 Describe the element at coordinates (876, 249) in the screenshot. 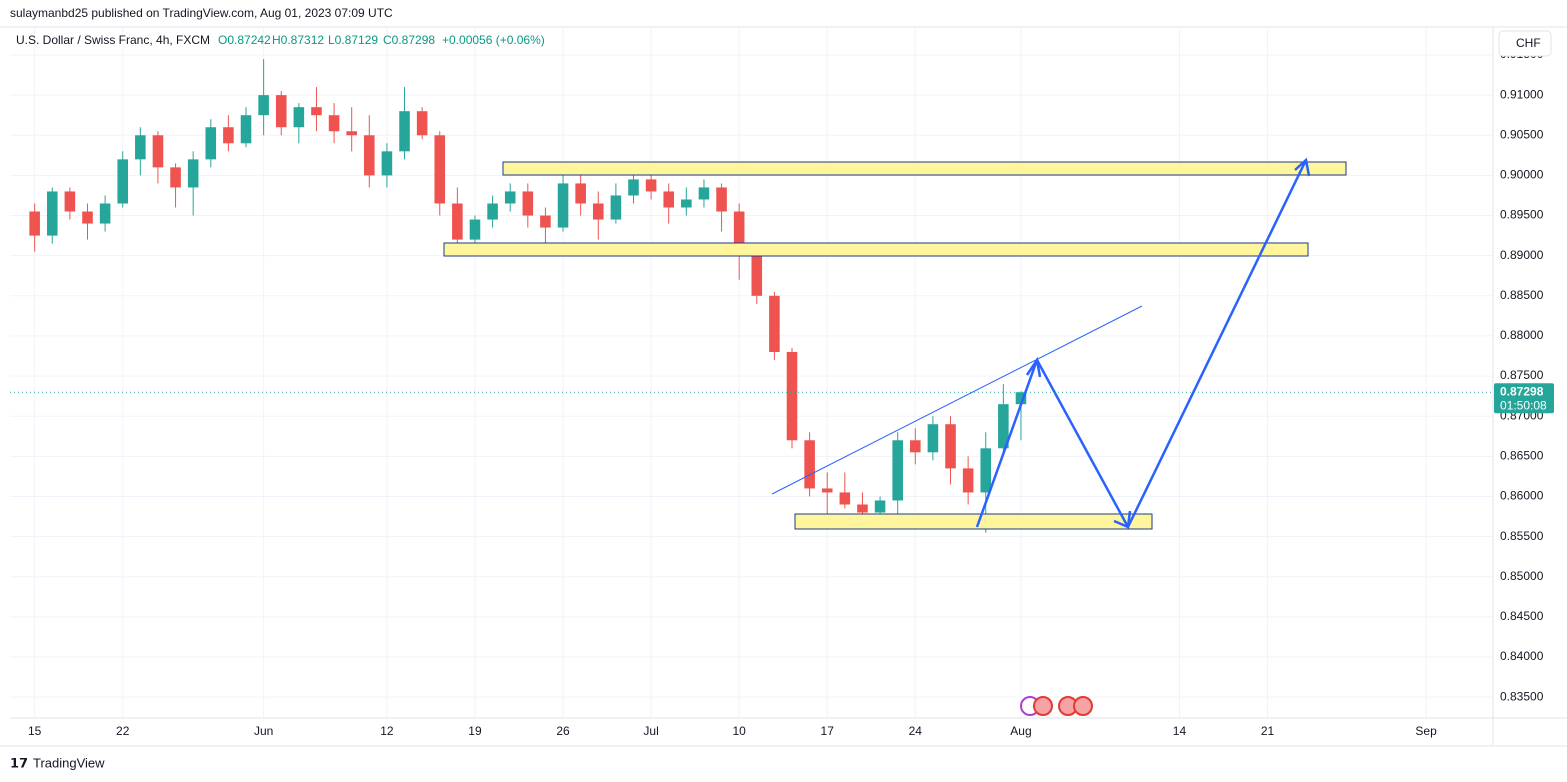

I see `support-zone` at that location.